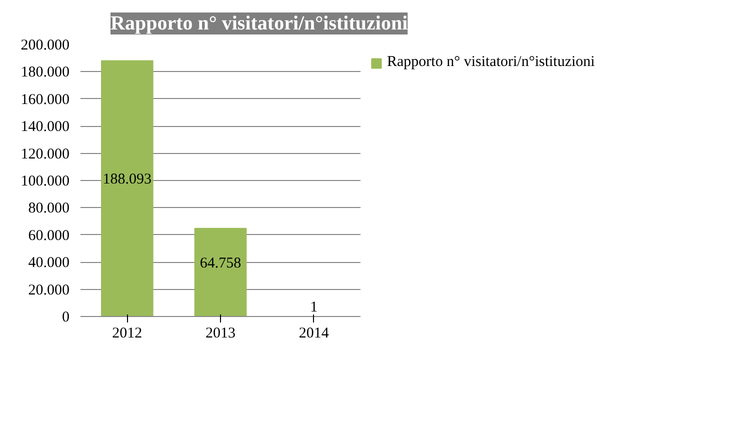 Image resolution: width=752 pixels, height=438 pixels. Describe the element at coordinates (221, 263) in the screenshot. I see `text: 64.758` at that location.